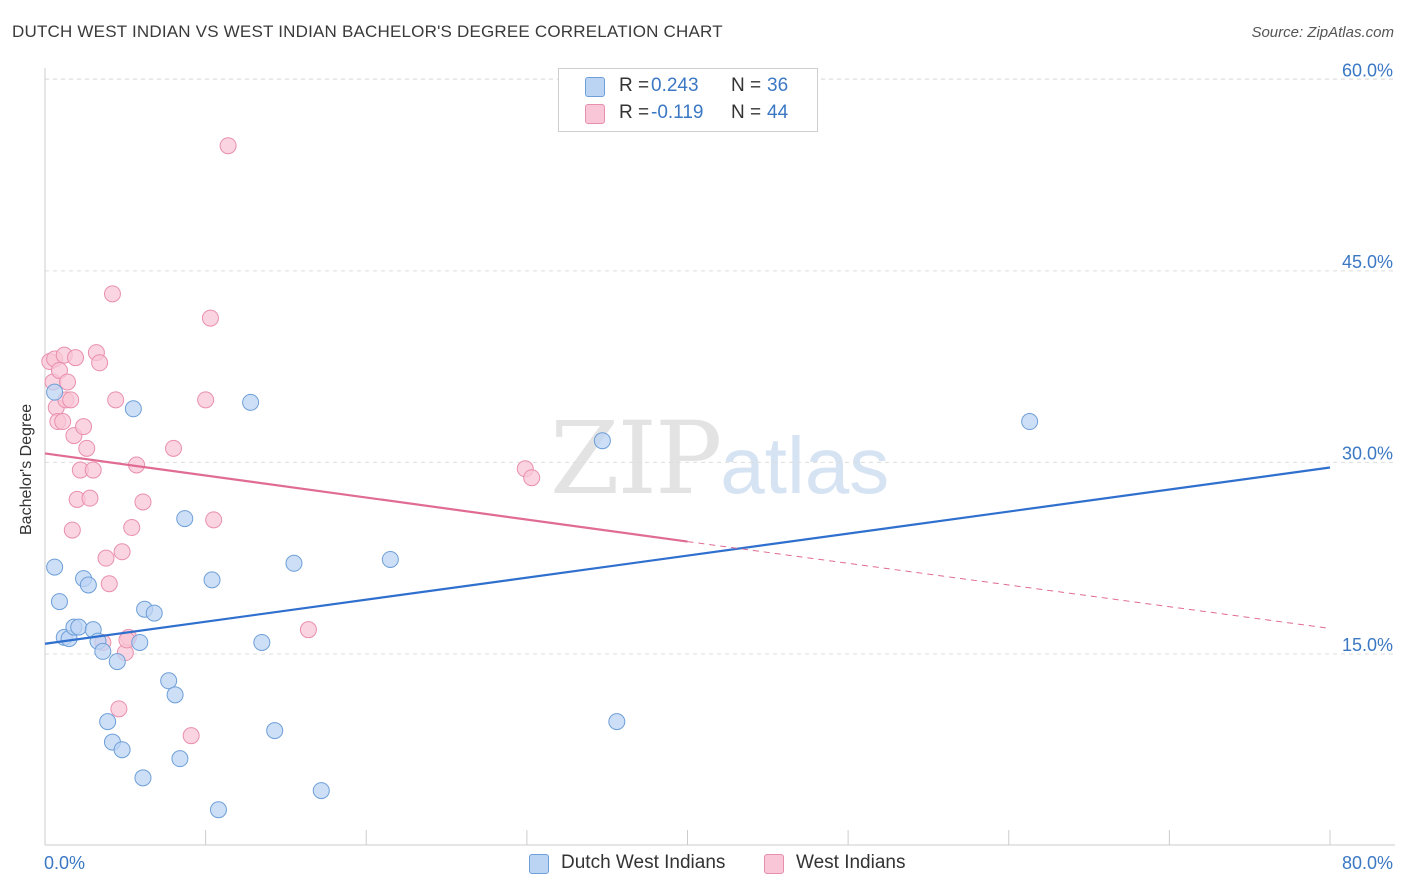 Image resolution: width=1406 pixels, height=892 pixels. I want to click on bottom-legend-label: Dutch West Indians, so click(643, 862).